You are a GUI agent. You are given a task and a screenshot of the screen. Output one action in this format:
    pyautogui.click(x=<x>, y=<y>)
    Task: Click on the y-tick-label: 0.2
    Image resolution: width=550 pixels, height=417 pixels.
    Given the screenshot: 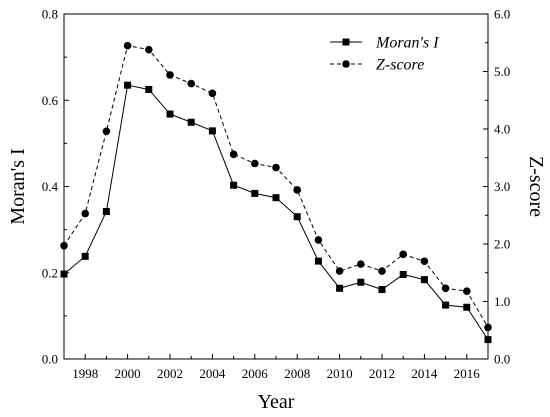 What is the action you would take?
    pyautogui.click(x=50, y=272)
    